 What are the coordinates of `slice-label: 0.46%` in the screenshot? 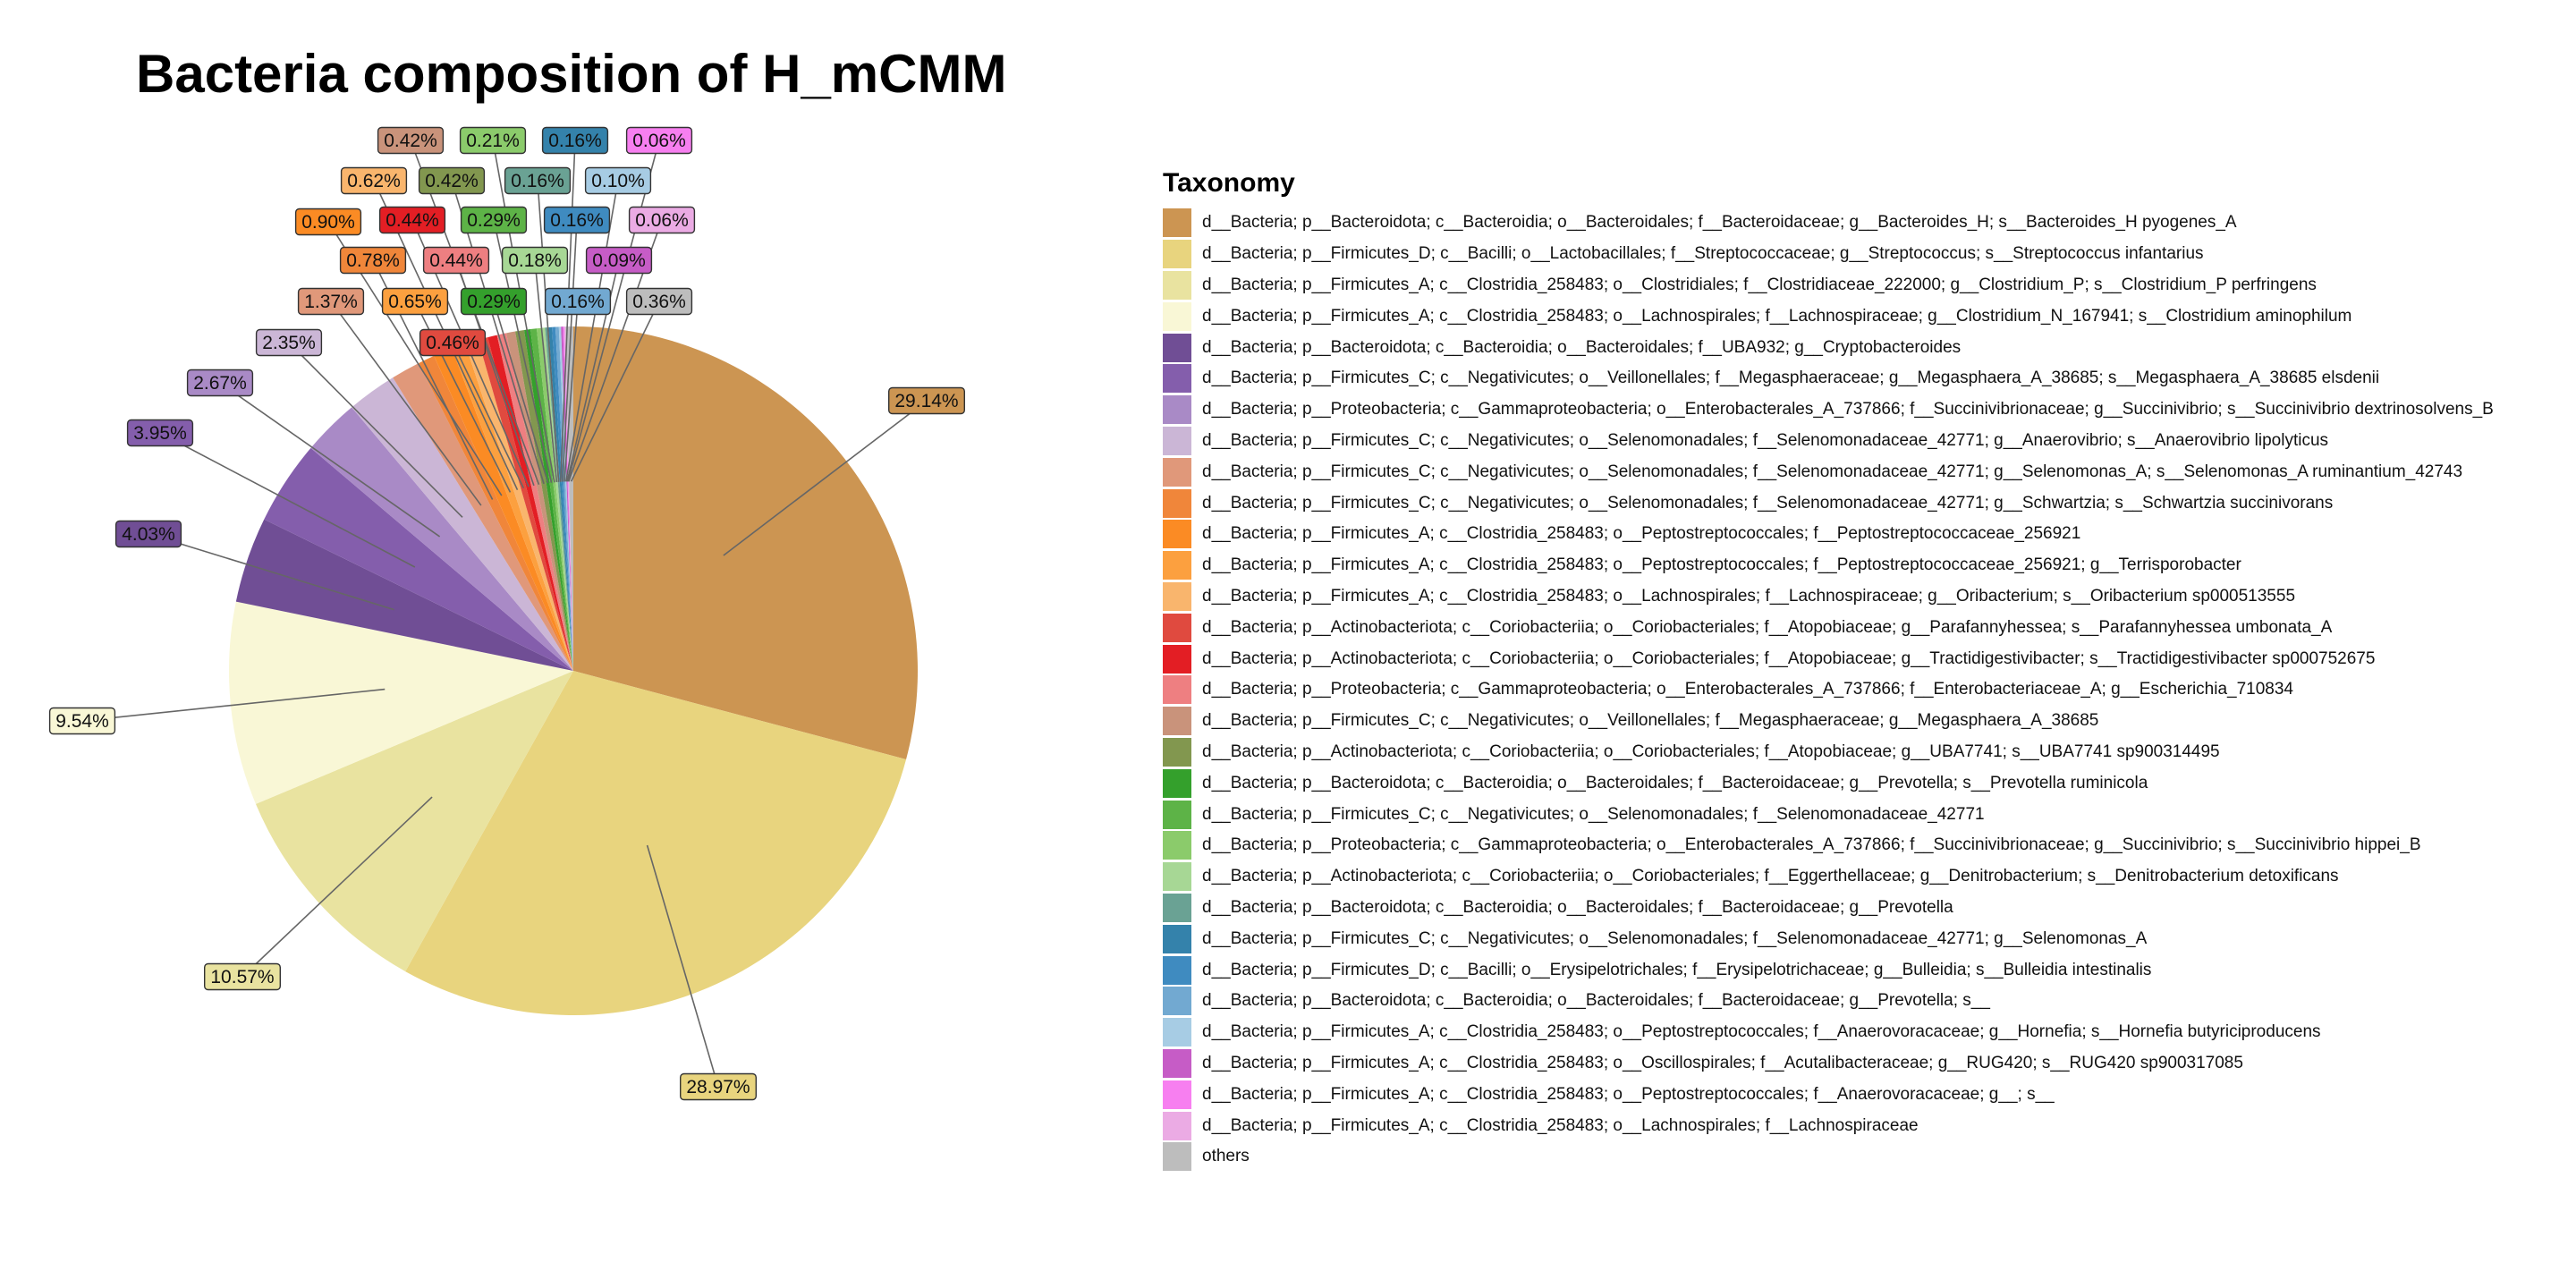 It's located at (453, 342).